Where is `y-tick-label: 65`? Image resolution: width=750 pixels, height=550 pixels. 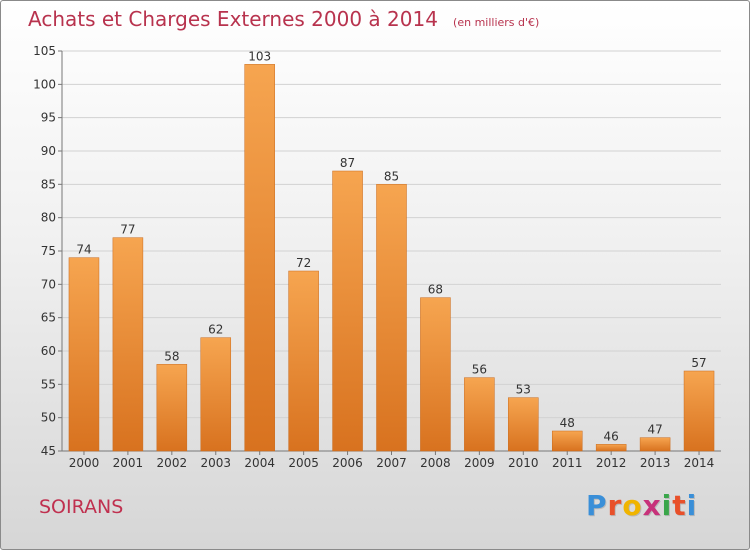
y-tick-label: 65 is located at coordinates (48, 318).